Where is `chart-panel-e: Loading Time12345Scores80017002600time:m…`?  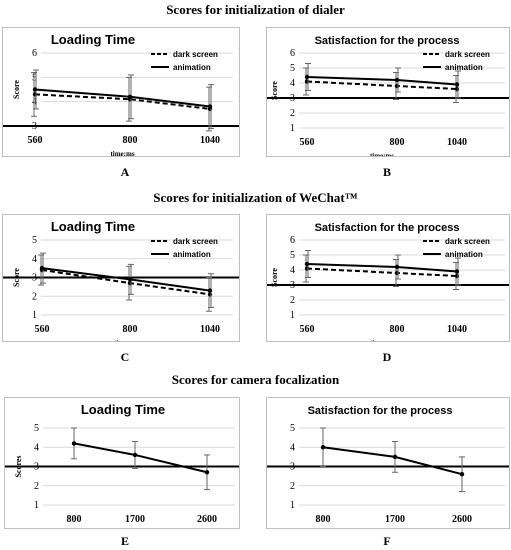
chart-panel-e: Loading Time12345Scores80017002600time:m… is located at coordinates (122, 463).